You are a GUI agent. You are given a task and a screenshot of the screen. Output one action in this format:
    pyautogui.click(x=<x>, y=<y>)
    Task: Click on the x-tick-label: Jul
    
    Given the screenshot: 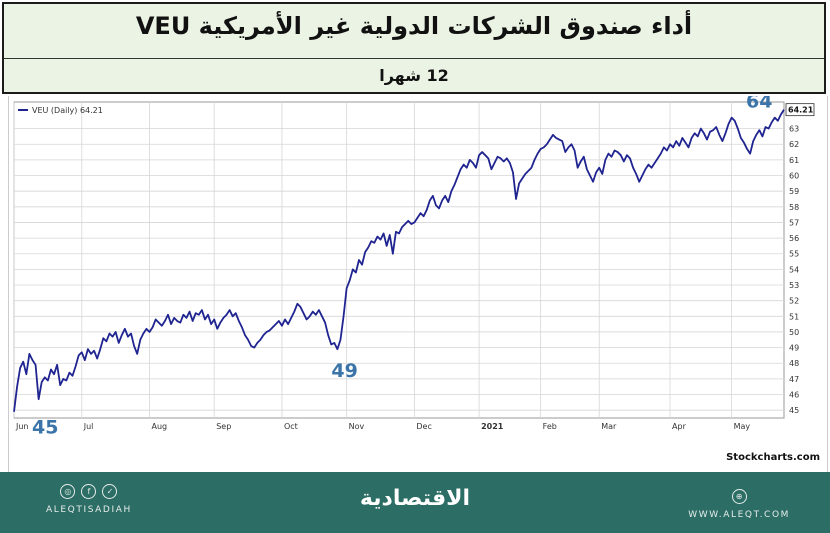 What is the action you would take?
    pyautogui.click(x=88, y=426)
    